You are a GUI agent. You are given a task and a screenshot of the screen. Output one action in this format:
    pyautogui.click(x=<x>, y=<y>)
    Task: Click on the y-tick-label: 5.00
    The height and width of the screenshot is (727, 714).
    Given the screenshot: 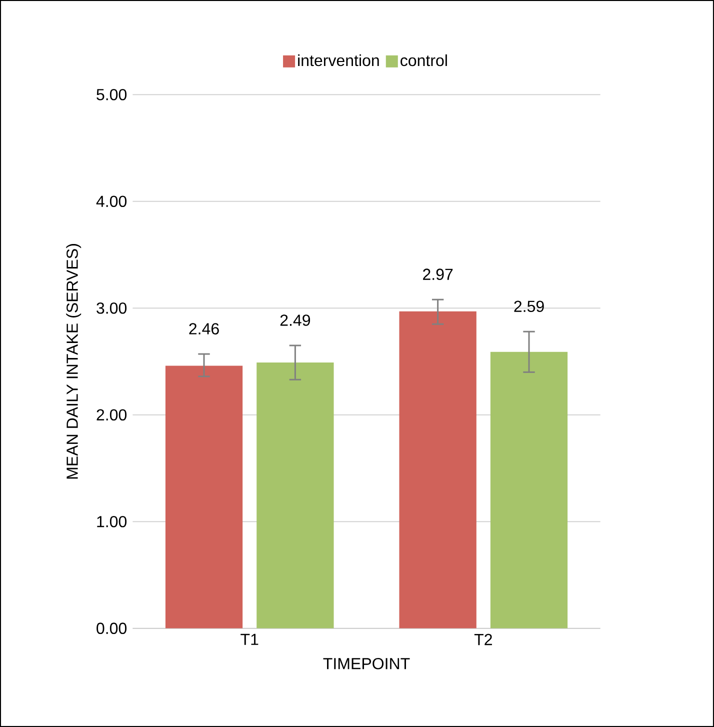 What is the action you would take?
    pyautogui.click(x=111, y=94)
    